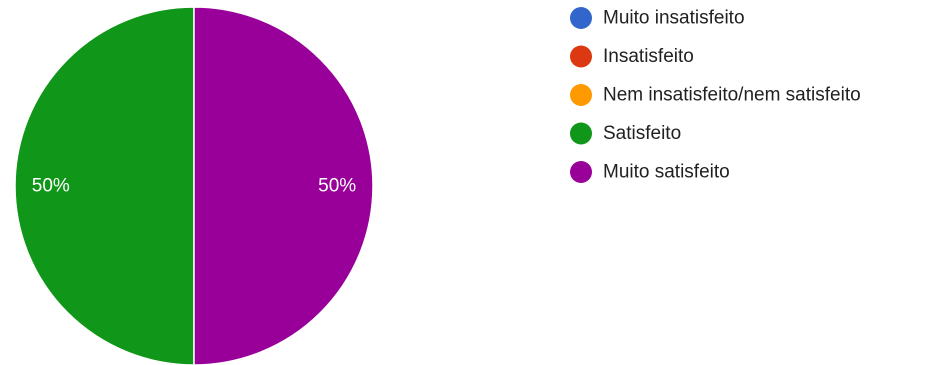 This screenshot has height=365, width=932. Describe the element at coordinates (666, 172) in the screenshot. I see `legend-label: Muito satisfeito` at that location.